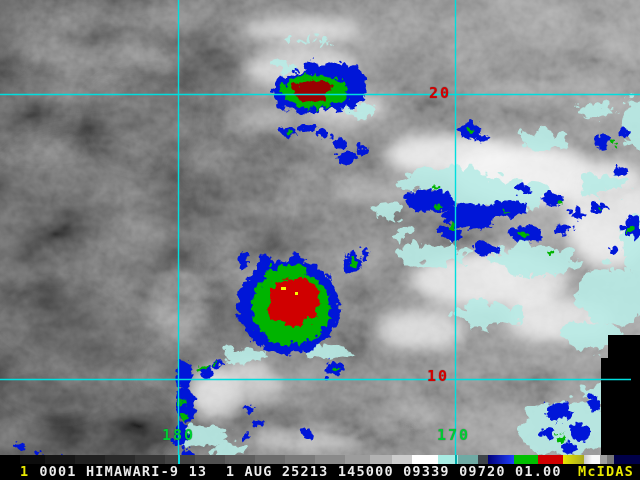 This screenshot has width=640, height=480. What do you see at coordinates (179, 435) in the screenshot?
I see `longitude-label-180: 180` at bounding box center [179, 435].